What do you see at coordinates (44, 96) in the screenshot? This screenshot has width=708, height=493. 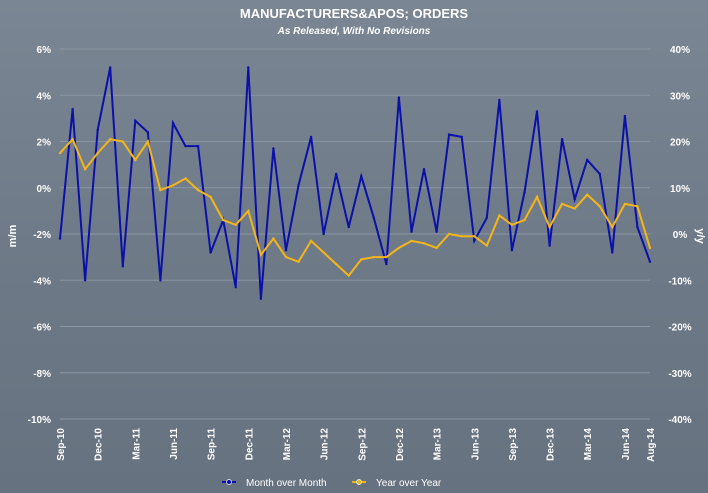 I see `y-tick-label: 4%` at bounding box center [44, 96].